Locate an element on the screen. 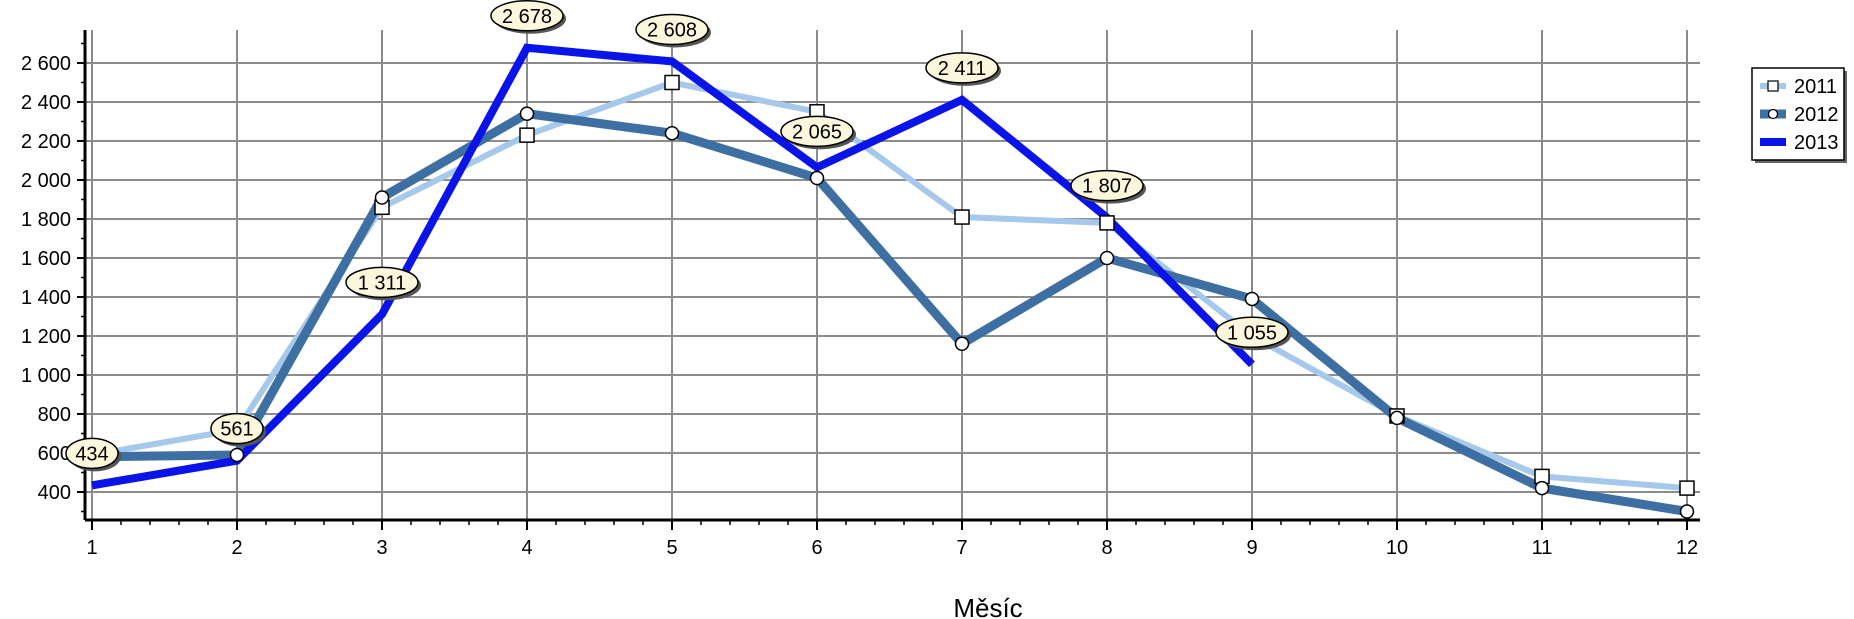 The height and width of the screenshot is (619, 1854). x-tick-label: 1 is located at coordinates (91, 548).